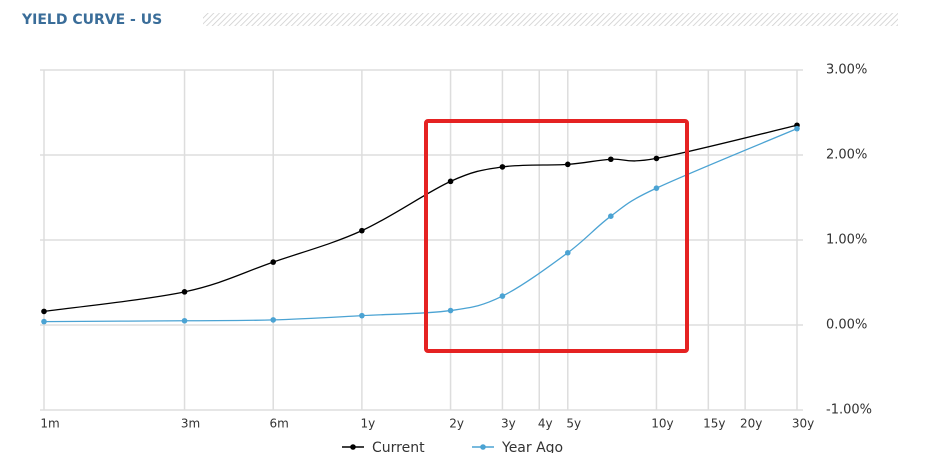 Image resolution: width=935 pixels, height=457 pixels. I want to click on x-tick-label: 15y, so click(714, 424).